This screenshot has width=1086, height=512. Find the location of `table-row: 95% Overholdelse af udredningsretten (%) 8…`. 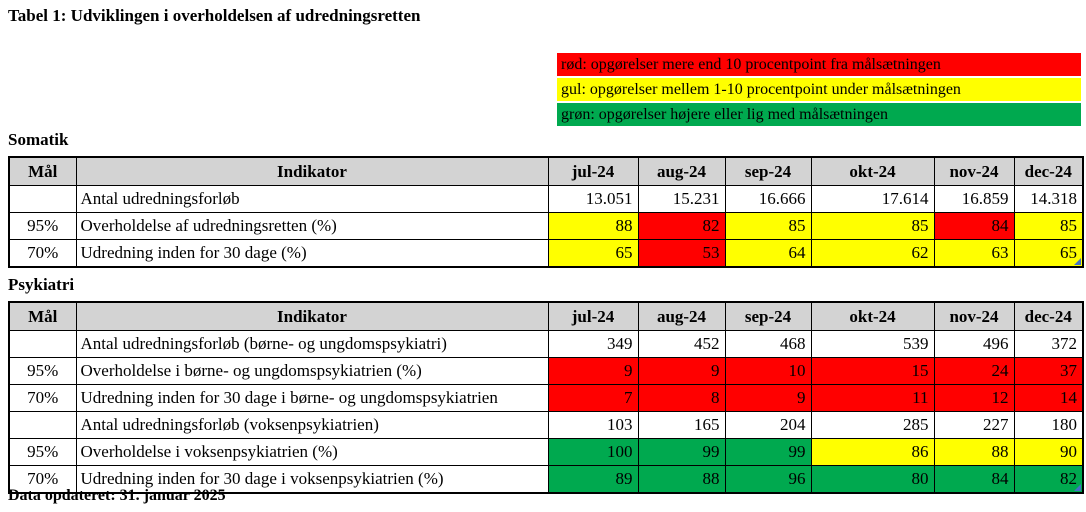

table-row: 95% Overholdelse af udredningsretten (%) 8… is located at coordinates (546, 226).